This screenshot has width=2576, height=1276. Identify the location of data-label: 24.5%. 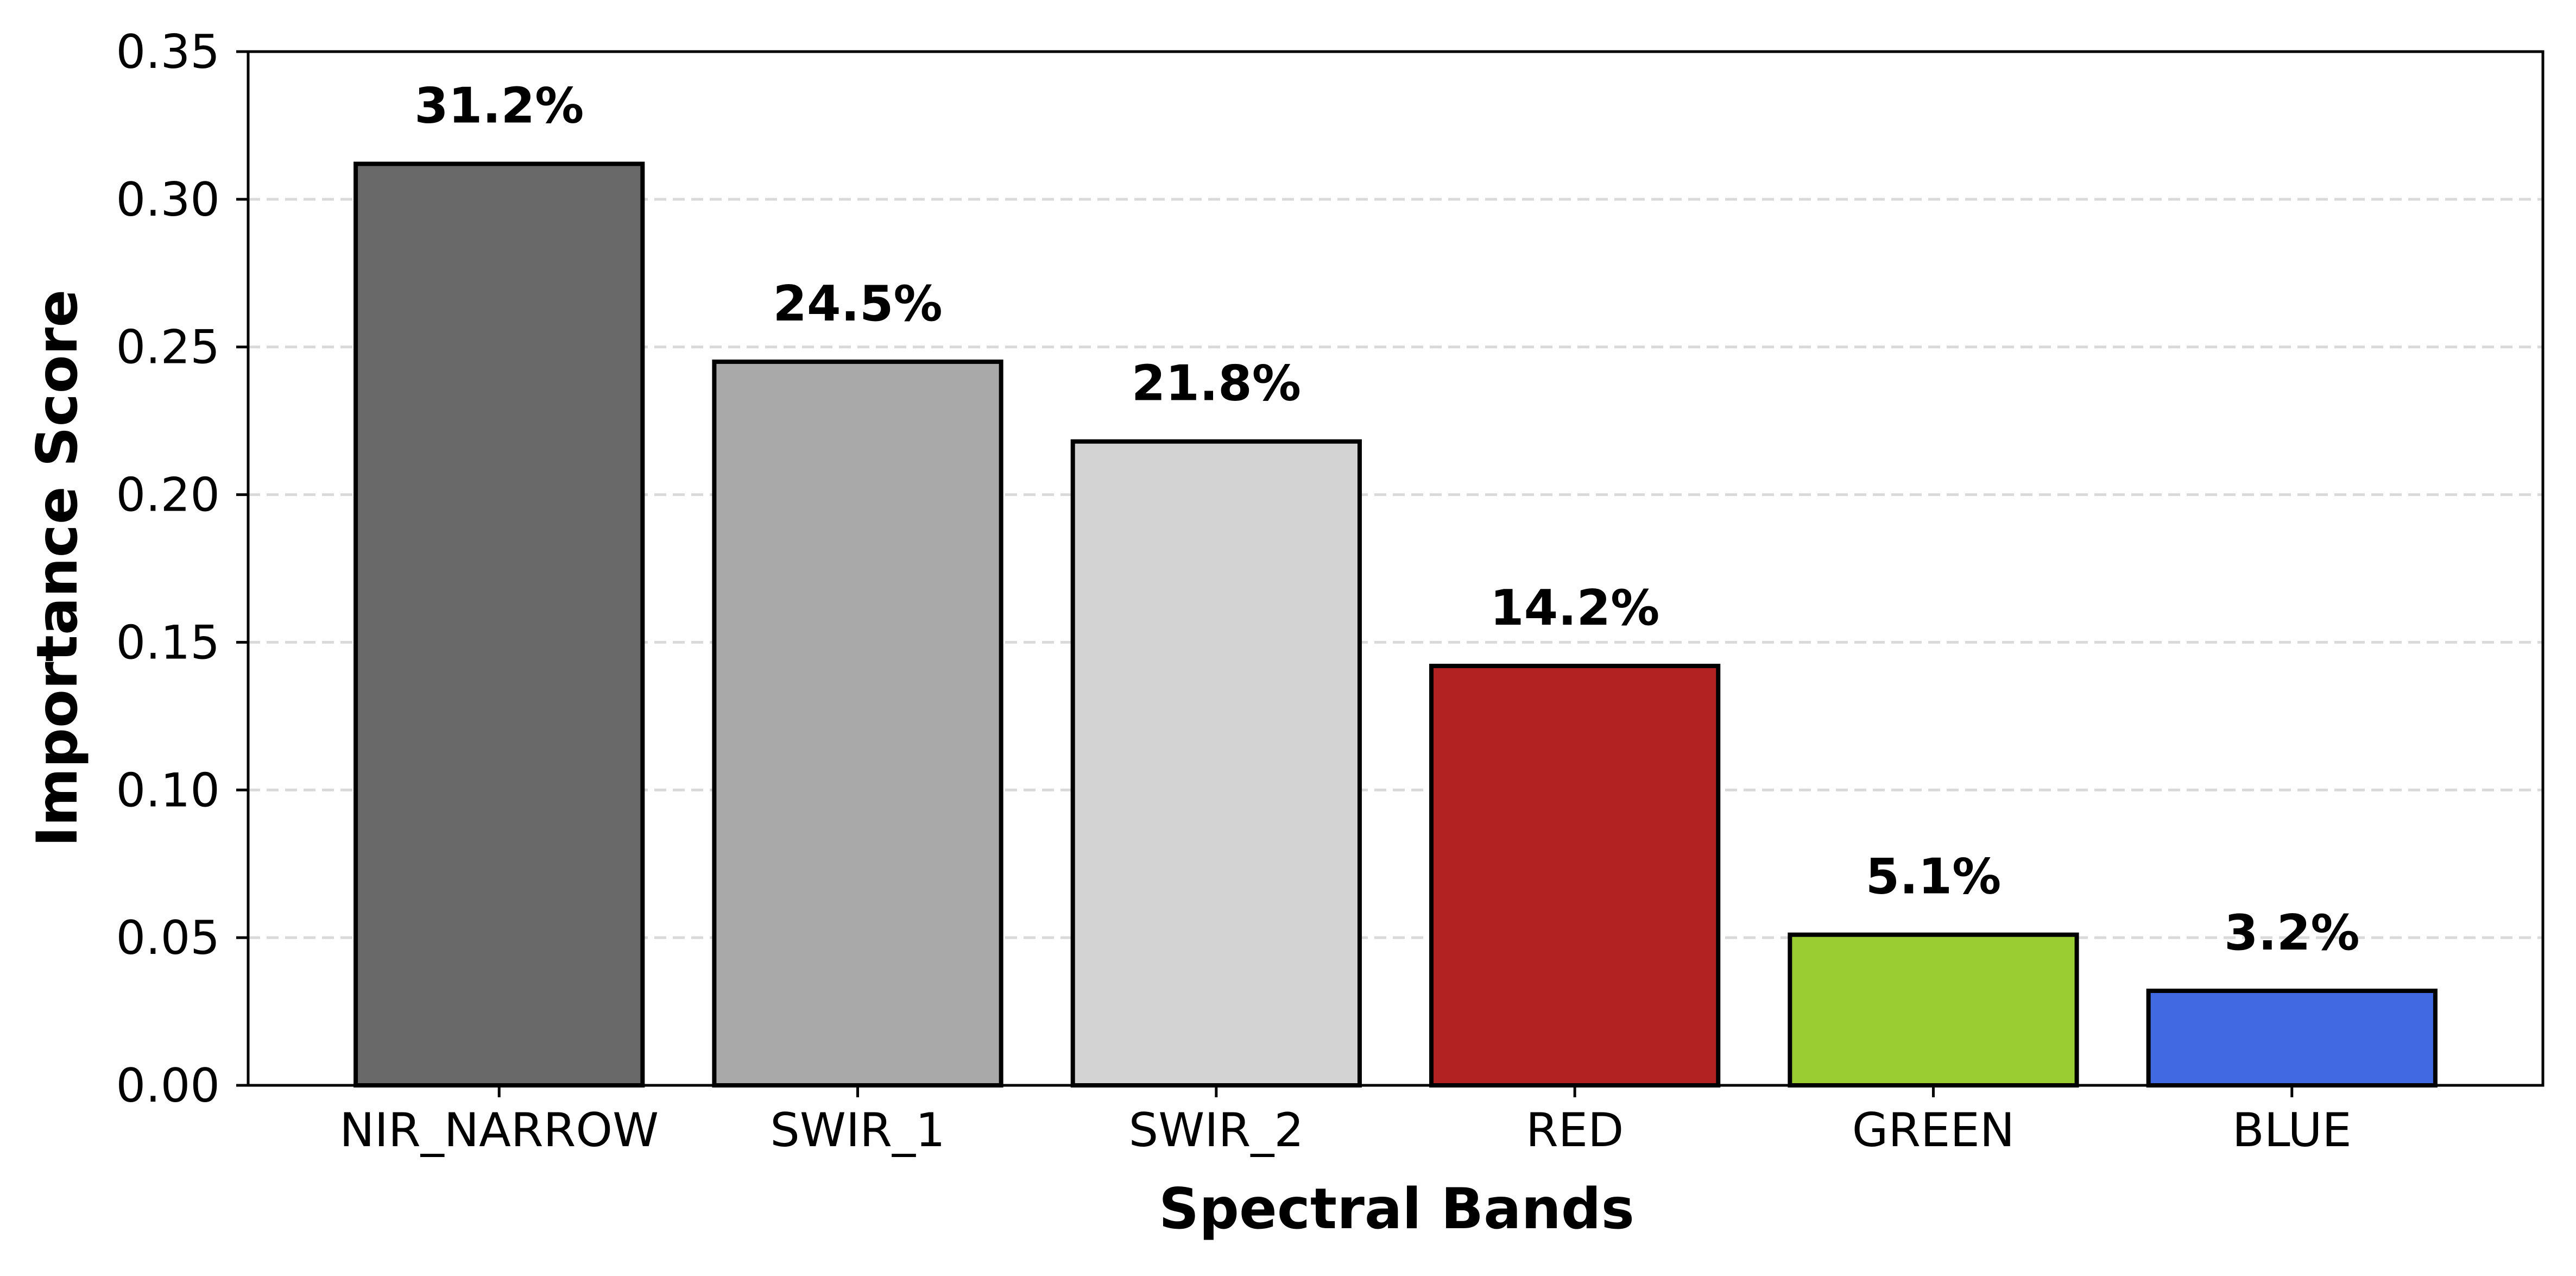
(858, 303).